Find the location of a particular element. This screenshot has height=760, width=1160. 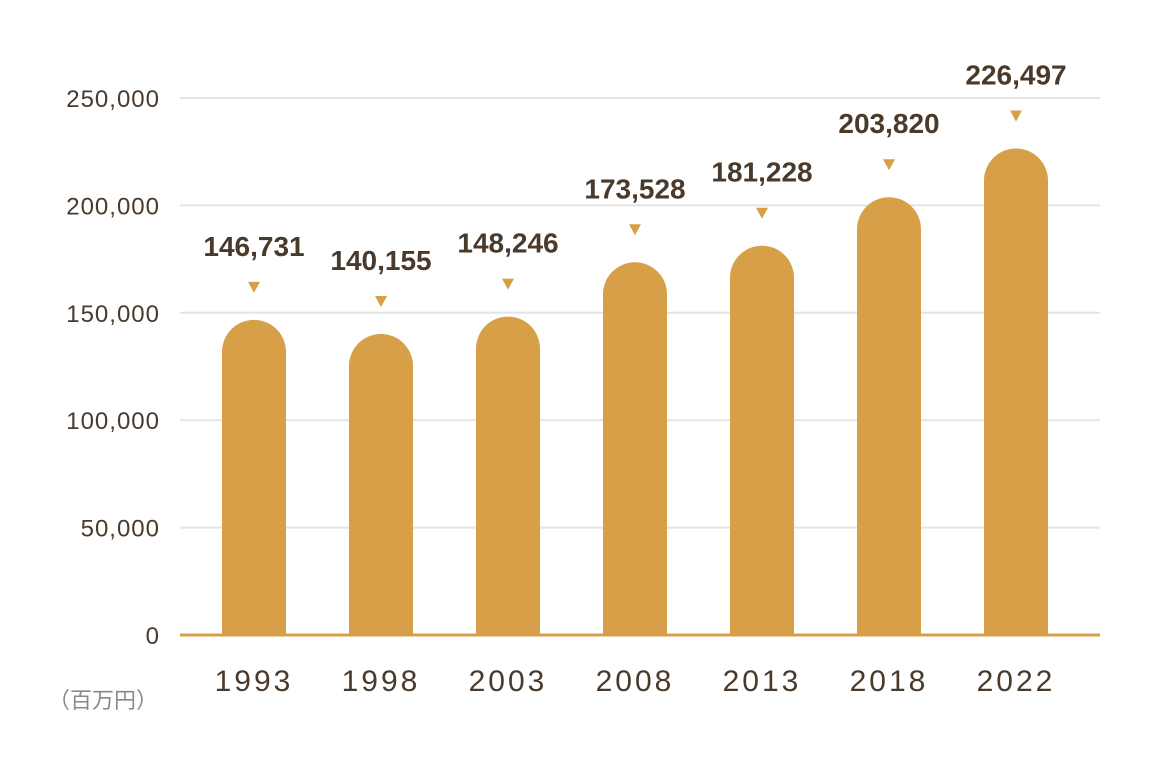

bar-2018 is located at coordinates (889, 416).